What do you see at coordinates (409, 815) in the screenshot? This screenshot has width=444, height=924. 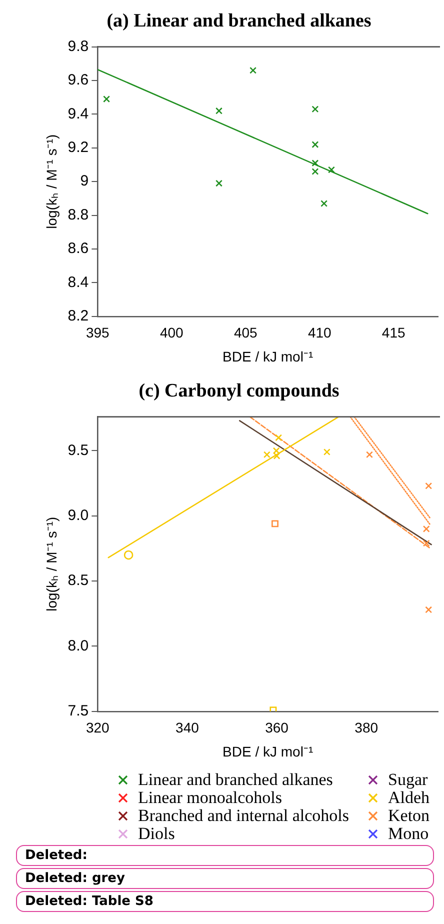 I see `legend-label: Keton` at bounding box center [409, 815].